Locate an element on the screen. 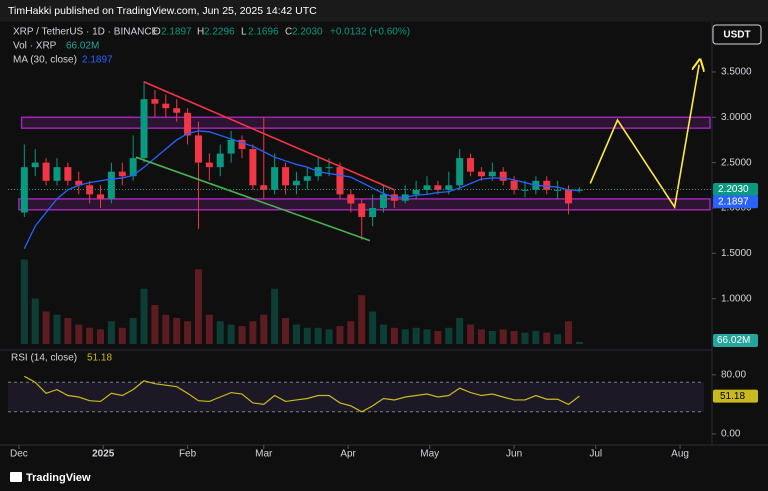  rsi-name: RSI (14, close) is located at coordinates (44, 358).